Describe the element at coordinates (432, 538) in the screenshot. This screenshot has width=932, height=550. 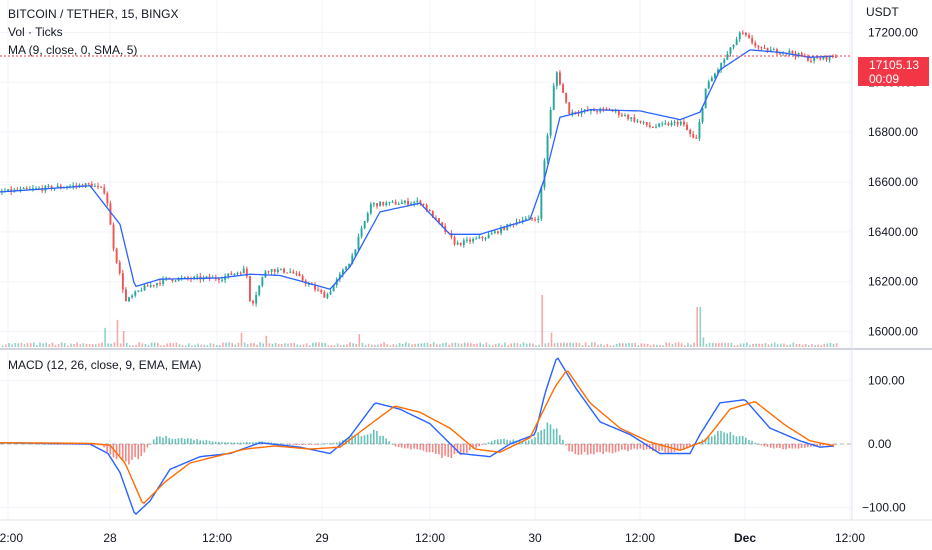
I see `time-axis: 12:00 28 12:00 29 12:00 30 12:00 Dec 12:00` at that location.